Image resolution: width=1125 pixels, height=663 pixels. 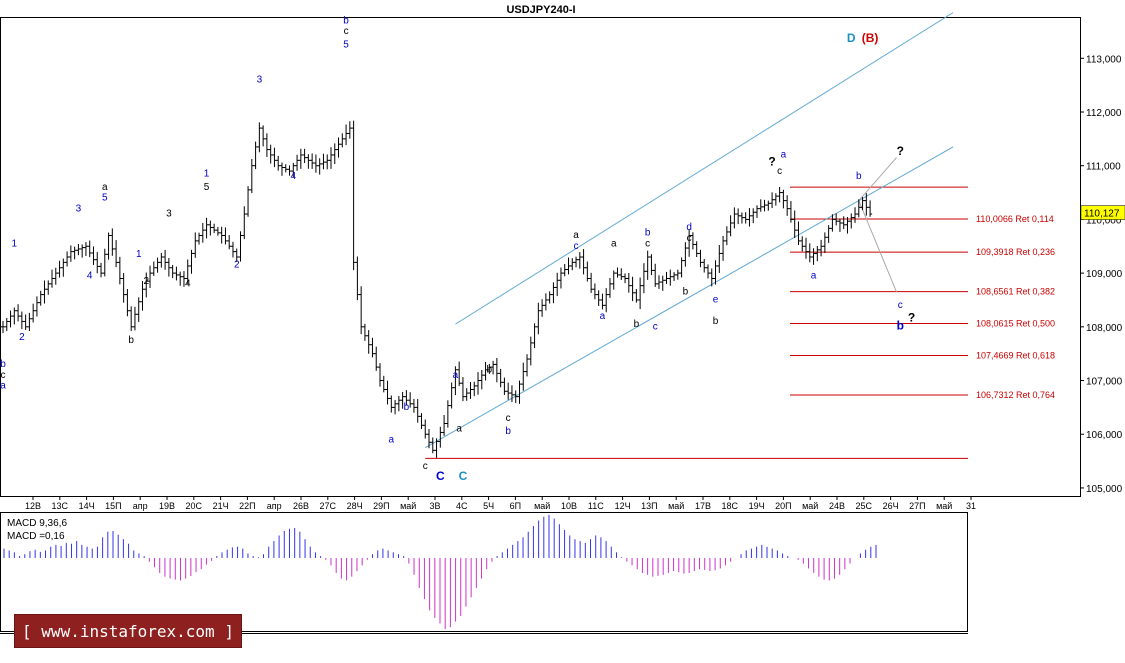 What do you see at coordinates (596, 506) in the screenshot?
I see `time-tick-label: 11С` at bounding box center [596, 506].